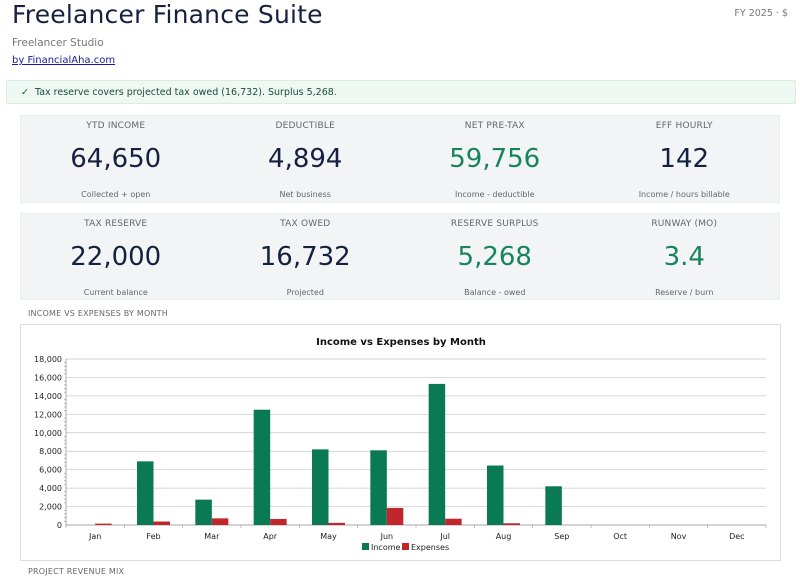 The height and width of the screenshot is (579, 800). Describe the element at coordinates (50, 507) in the screenshot. I see `y-tick-label: 2,000` at that location.